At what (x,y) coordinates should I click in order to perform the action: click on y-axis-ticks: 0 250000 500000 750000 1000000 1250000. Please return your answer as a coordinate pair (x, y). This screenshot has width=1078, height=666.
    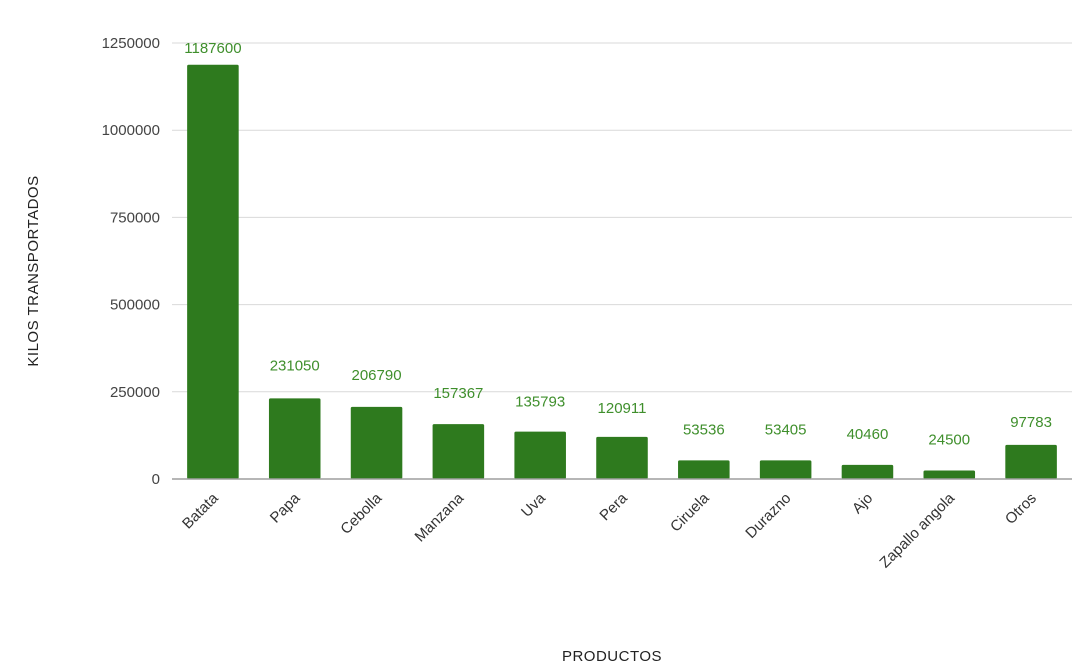
    Looking at the image, I should click on (131, 261).